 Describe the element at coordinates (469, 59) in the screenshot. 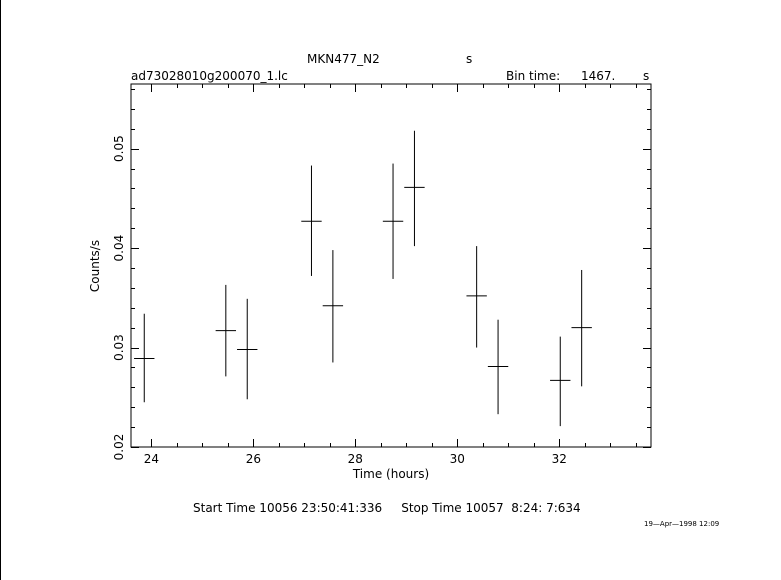

I see `title-units: s` at that location.